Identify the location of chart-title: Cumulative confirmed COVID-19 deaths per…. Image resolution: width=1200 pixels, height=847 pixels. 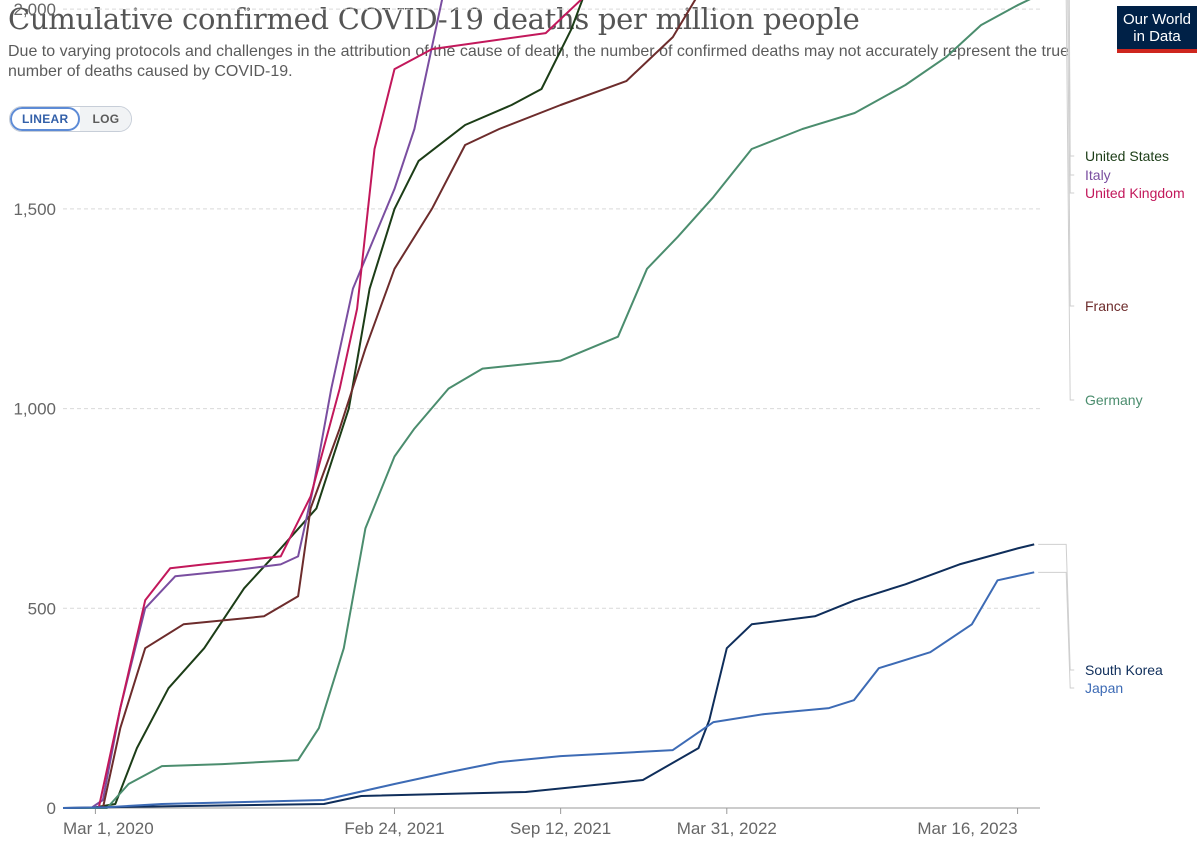
(434, 19).